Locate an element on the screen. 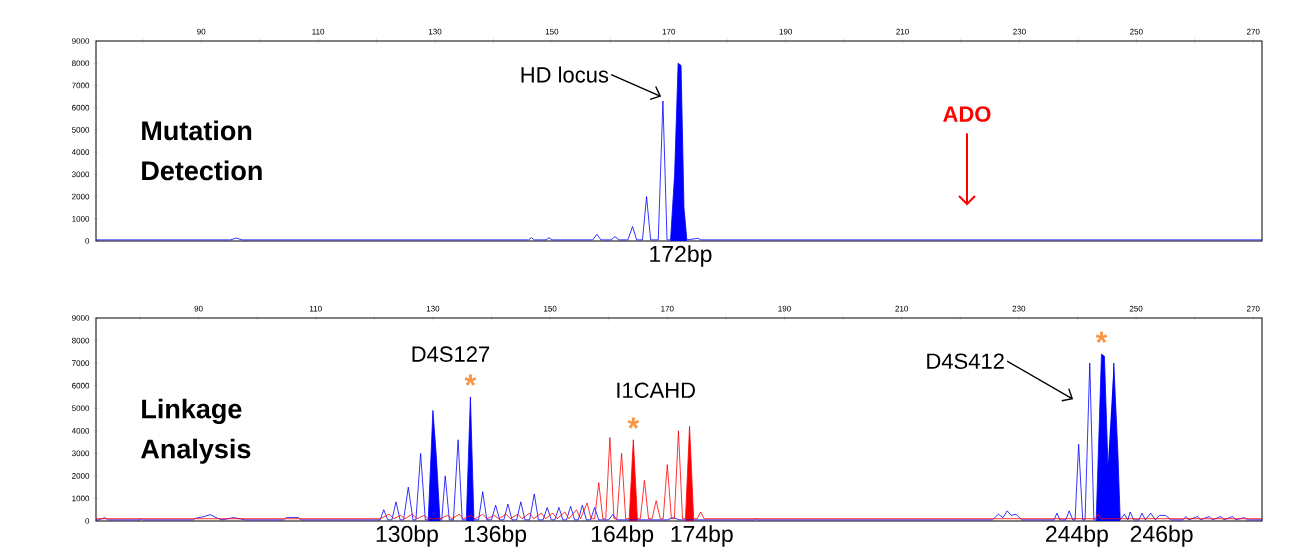 The width and height of the screenshot is (1294, 560). annotation: Linkage Analysis is located at coordinates (196, 431).